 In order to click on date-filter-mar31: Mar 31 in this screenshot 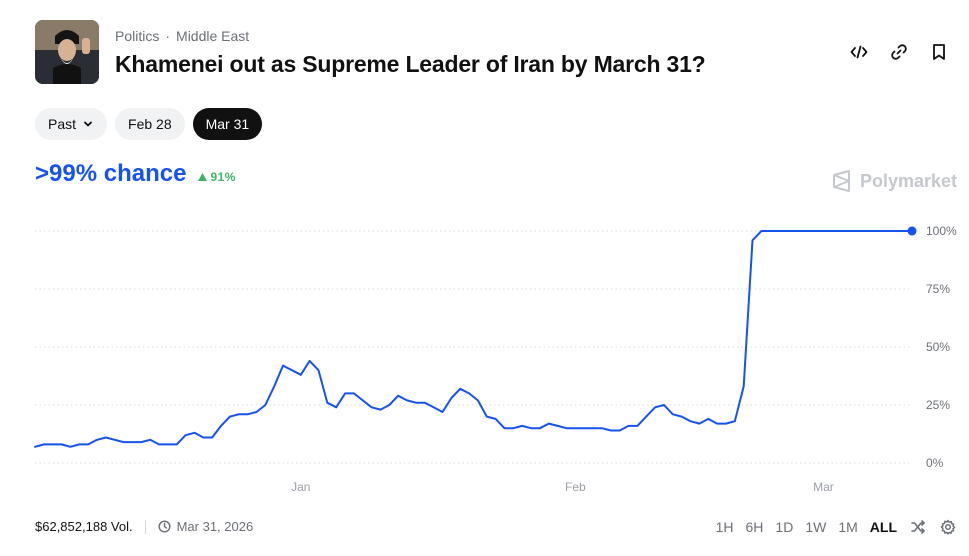, I will do `click(227, 124)`.